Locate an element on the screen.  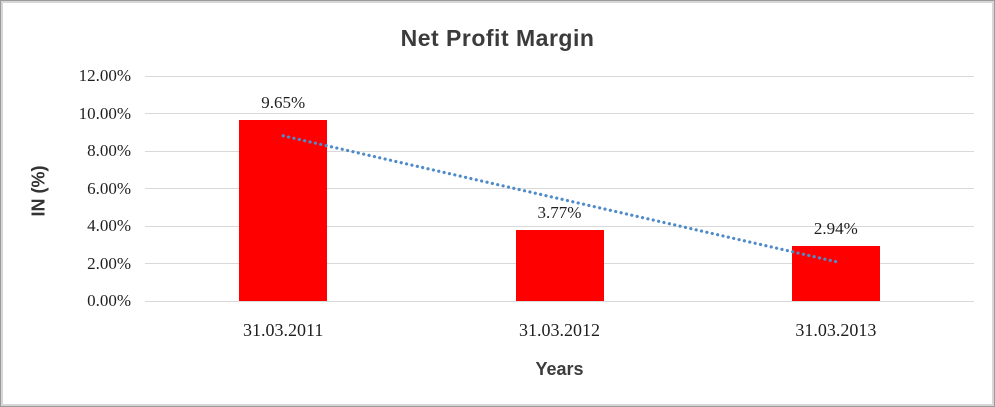
x-category-label: 31.03.2011 is located at coordinates (283, 330).